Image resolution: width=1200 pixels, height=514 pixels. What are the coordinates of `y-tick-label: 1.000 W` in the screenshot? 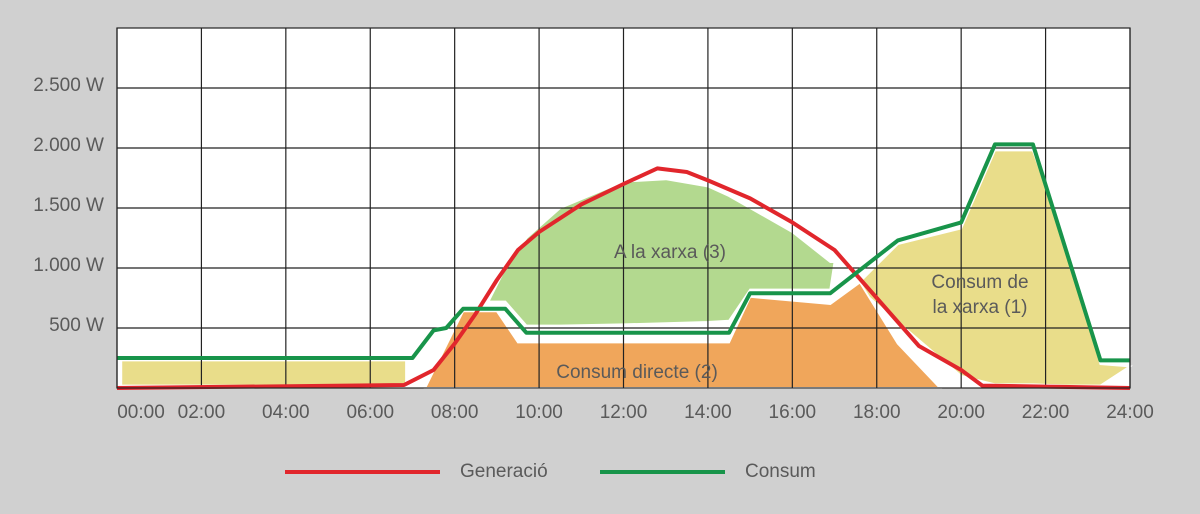 It's located at (68, 265).